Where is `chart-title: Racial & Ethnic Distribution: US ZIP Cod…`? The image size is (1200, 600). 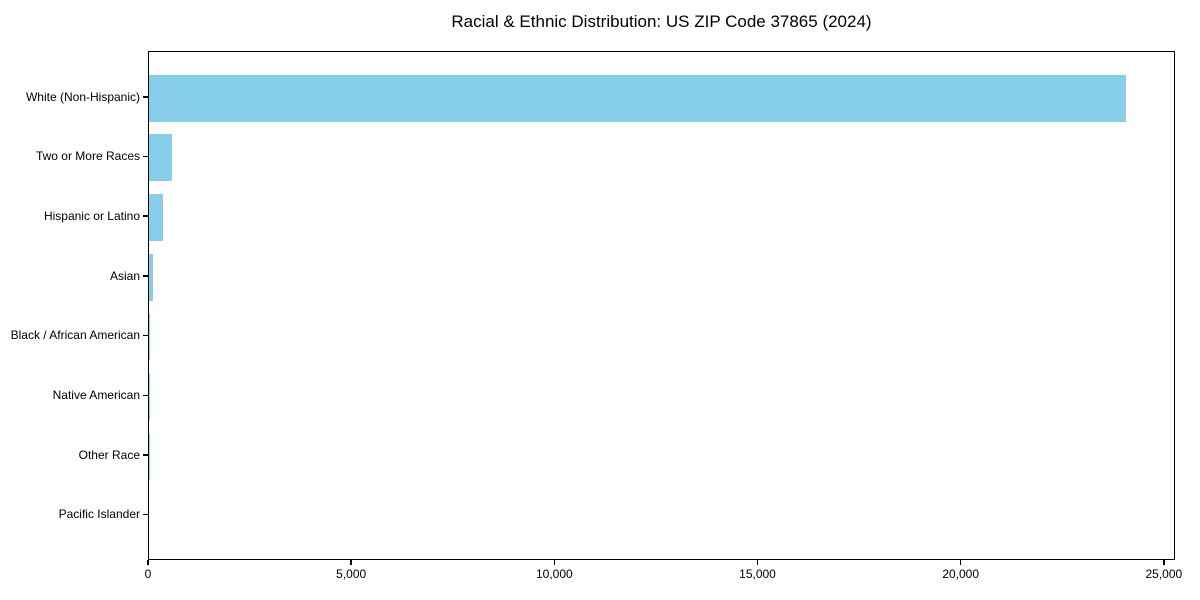
chart-title: Racial & Ethnic Distribution: US ZIP Cod… is located at coordinates (661, 21).